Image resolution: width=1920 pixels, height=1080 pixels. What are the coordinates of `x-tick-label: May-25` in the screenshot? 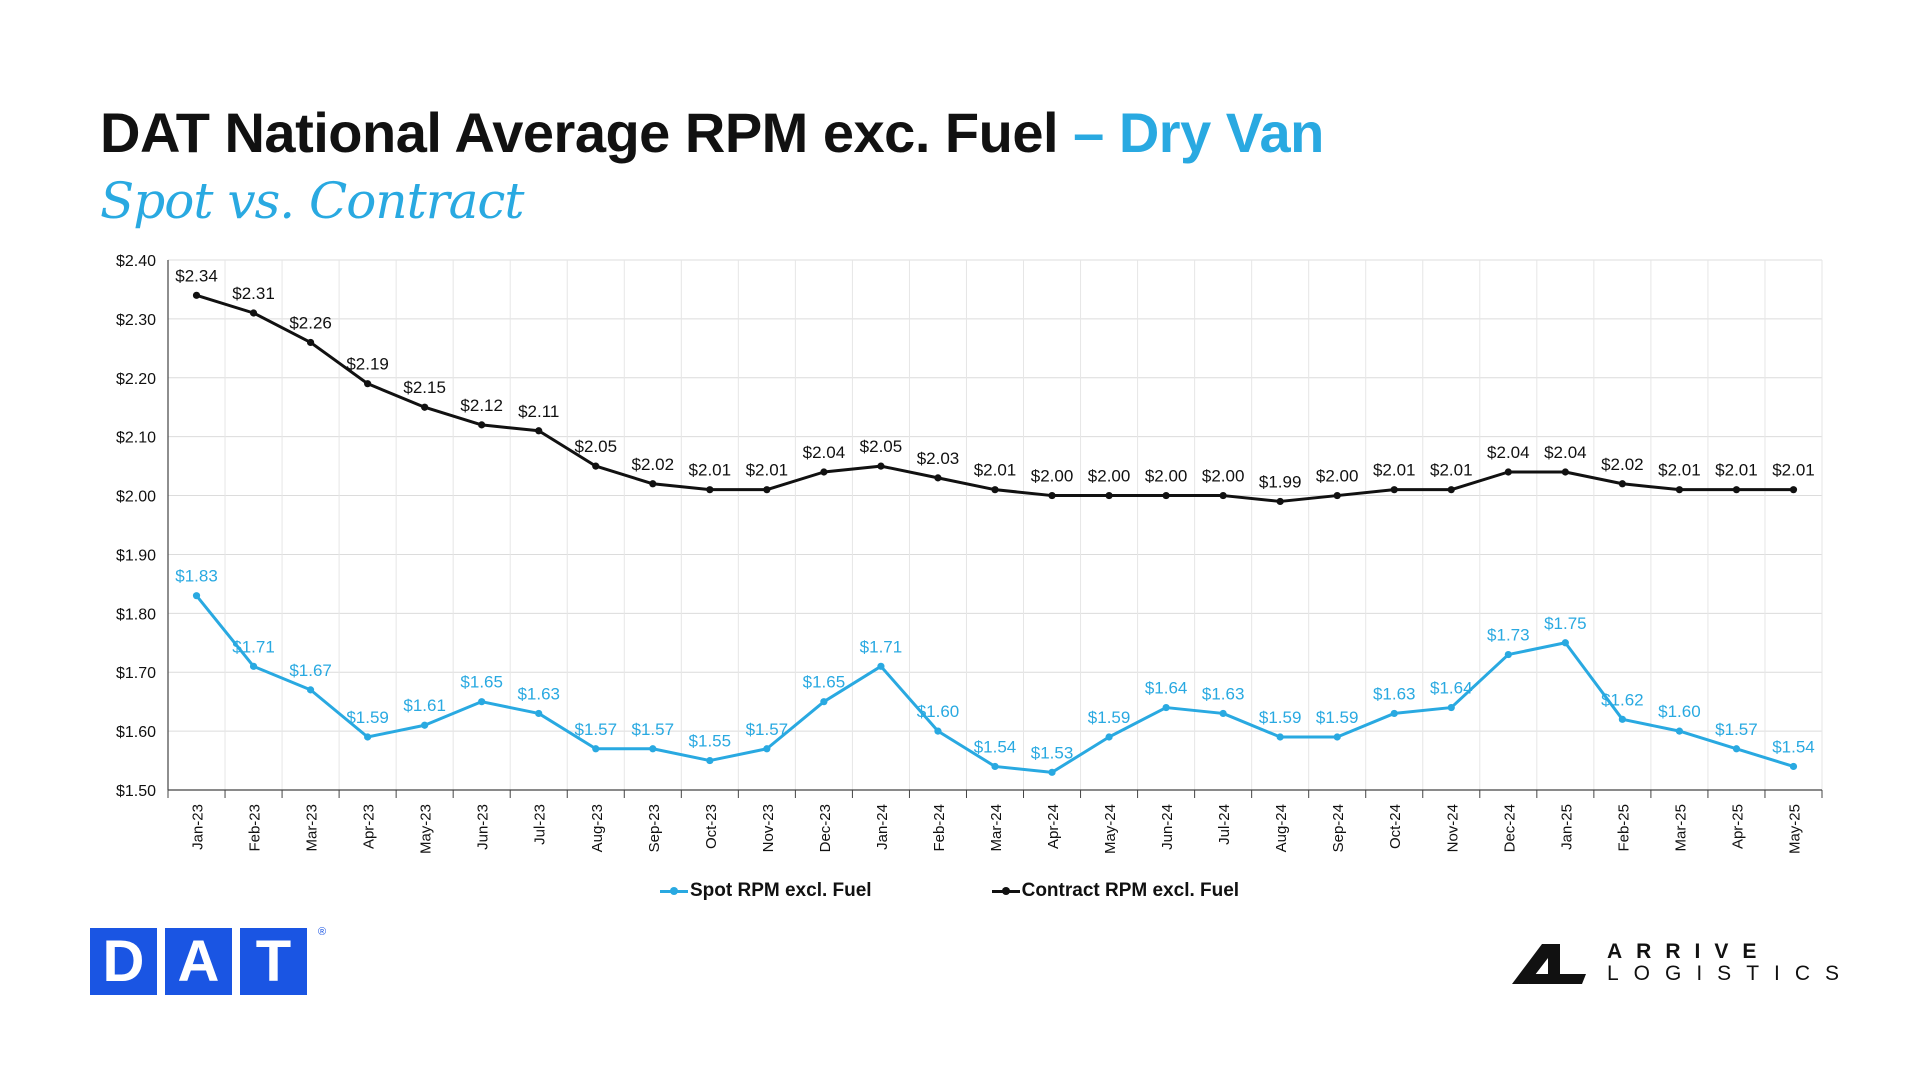 It's located at (1794, 829).